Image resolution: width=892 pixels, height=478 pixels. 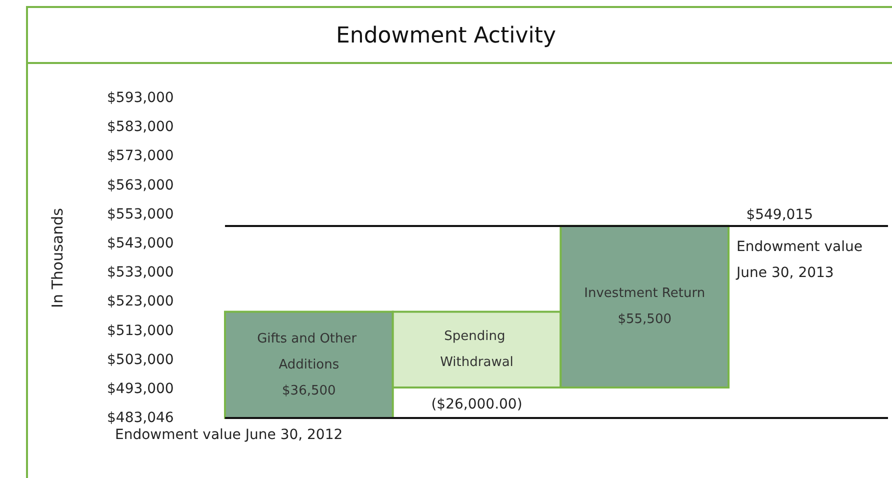 I want to click on x-tick-label: Investment Return, so click(x=645, y=294).